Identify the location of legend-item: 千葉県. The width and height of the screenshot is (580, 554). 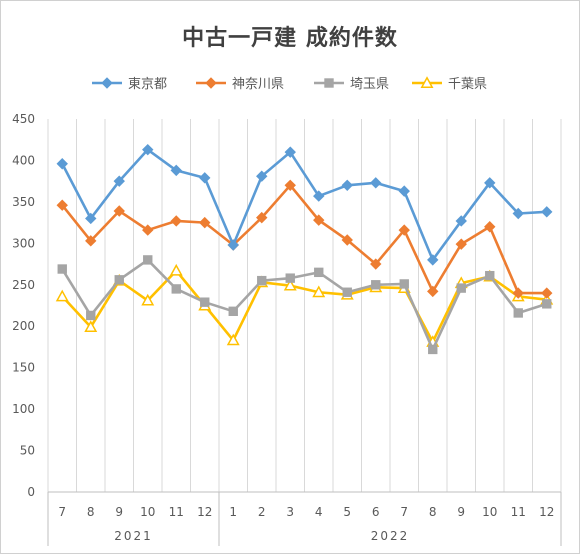
(449, 84).